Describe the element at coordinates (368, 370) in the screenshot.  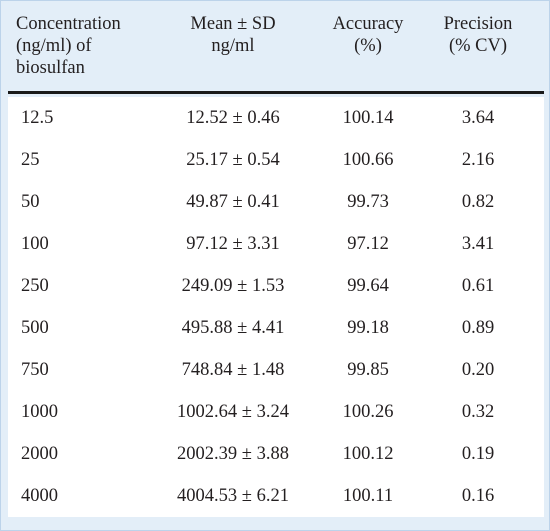
I see `cell-accuracy: 99.85` at that location.